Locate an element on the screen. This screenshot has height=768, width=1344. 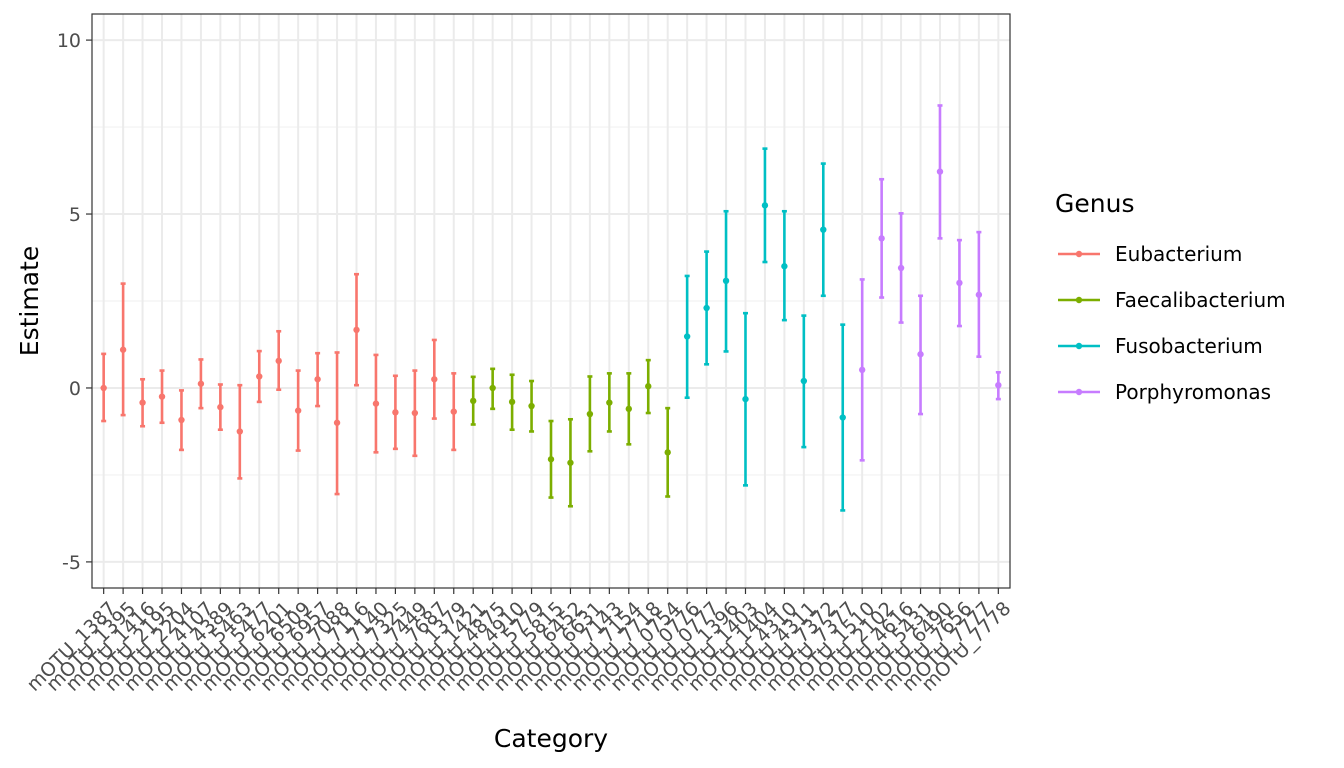
y-axis: -5 0 5 10 is located at coordinates (74, 302).